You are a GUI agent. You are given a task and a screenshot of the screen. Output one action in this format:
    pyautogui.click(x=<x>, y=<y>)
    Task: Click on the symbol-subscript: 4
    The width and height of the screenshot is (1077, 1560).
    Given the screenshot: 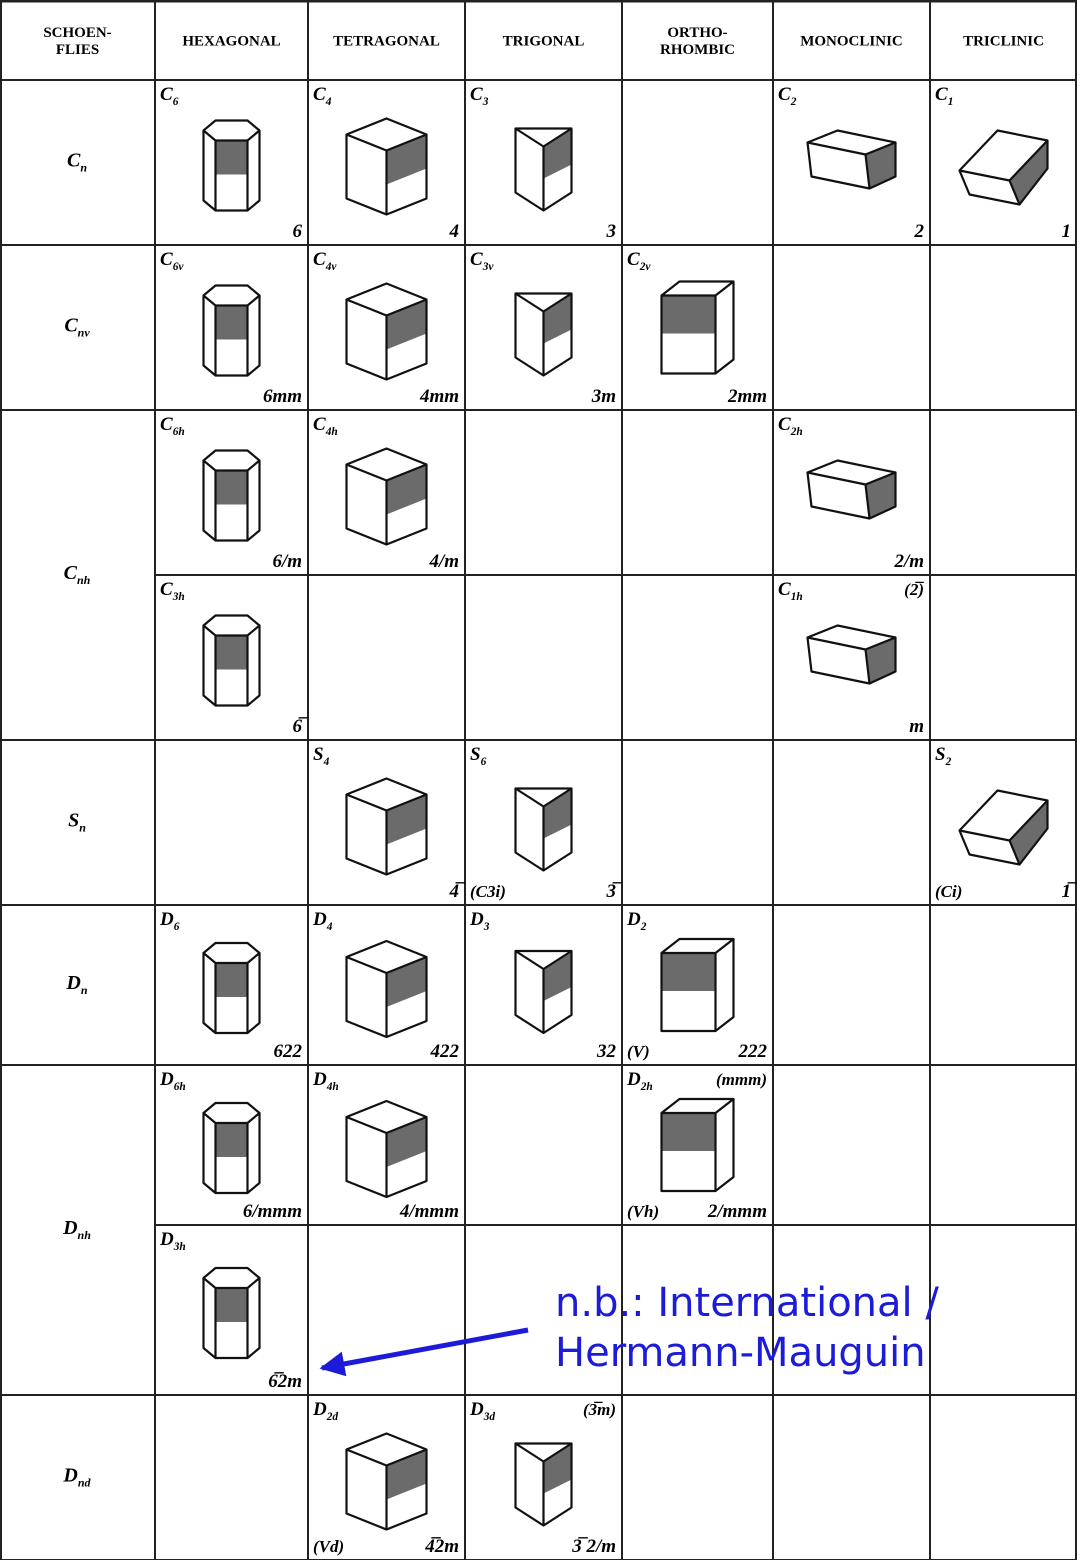 What is the action you would take?
    pyautogui.click(x=326, y=762)
    